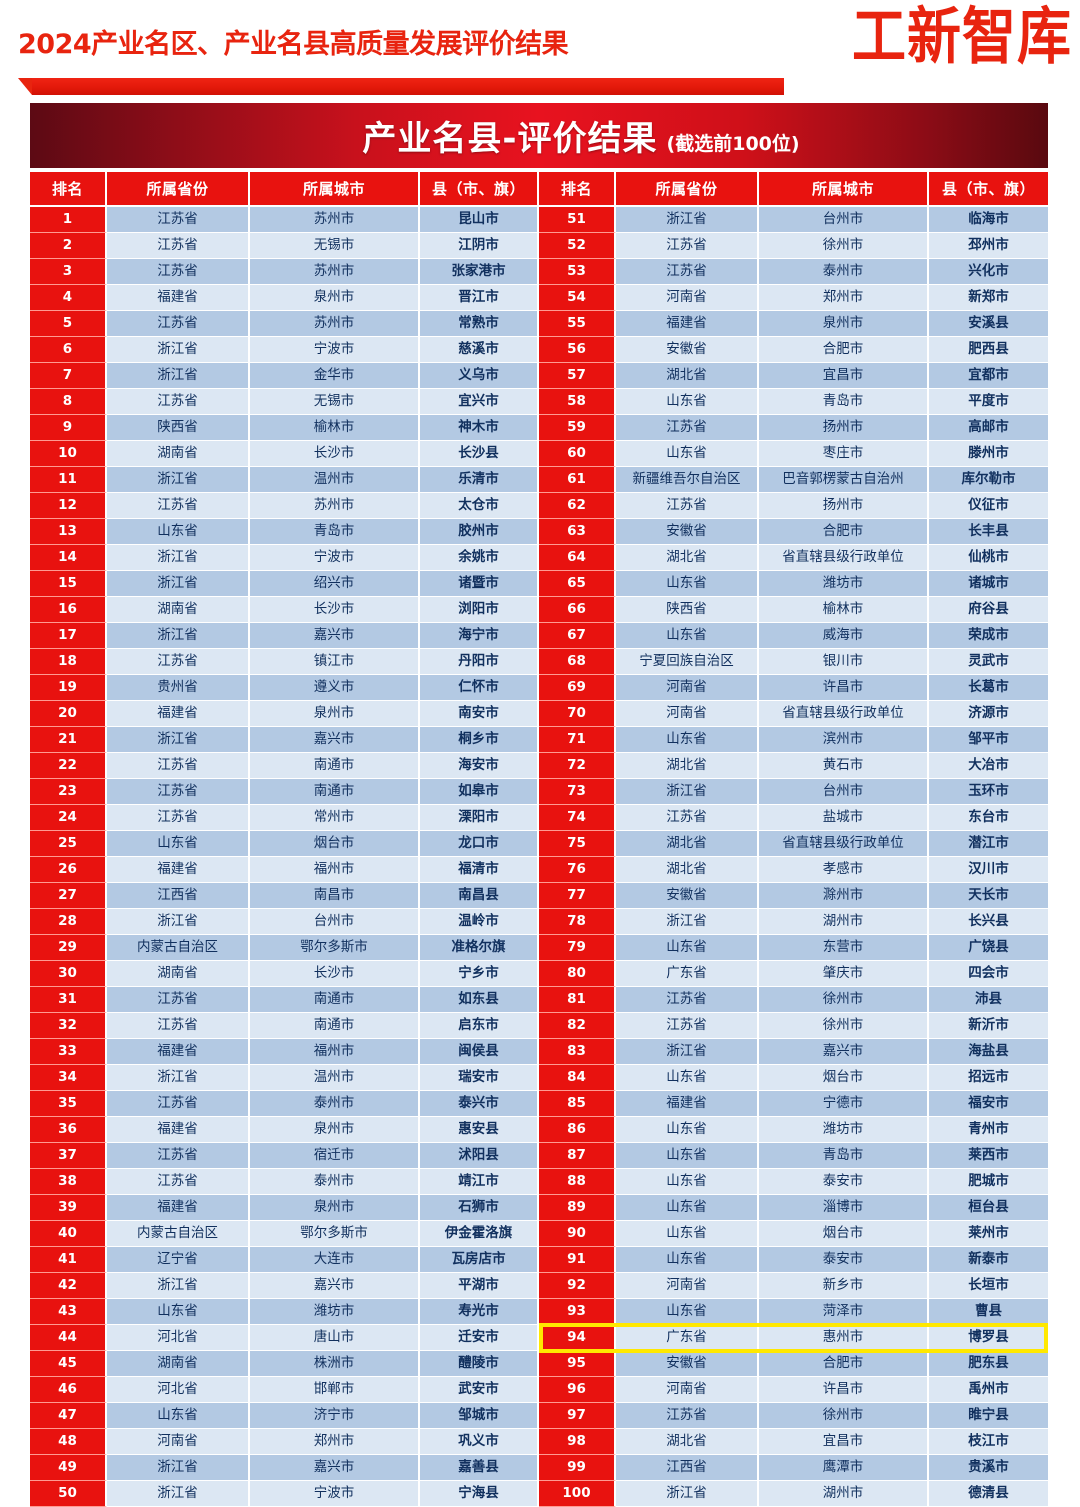 The image size is (1080, 1507). I want to click on city-cell-right: 省直辖县级行政单位, so click(844, 844).